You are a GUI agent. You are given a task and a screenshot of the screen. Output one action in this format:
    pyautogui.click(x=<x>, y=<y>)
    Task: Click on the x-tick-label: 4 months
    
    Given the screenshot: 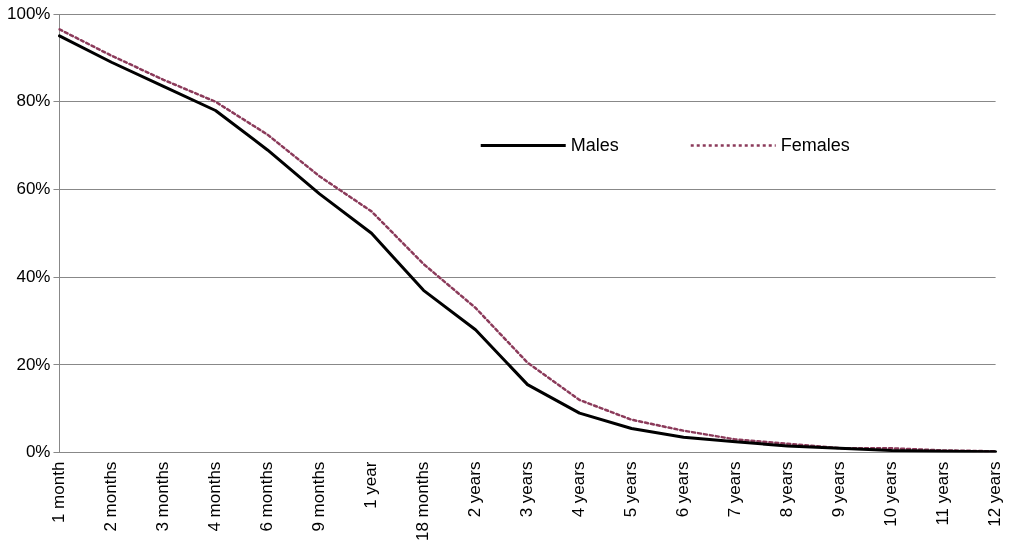 What is the action you would take?
    pyautogui.click(x=215, y=496)
    